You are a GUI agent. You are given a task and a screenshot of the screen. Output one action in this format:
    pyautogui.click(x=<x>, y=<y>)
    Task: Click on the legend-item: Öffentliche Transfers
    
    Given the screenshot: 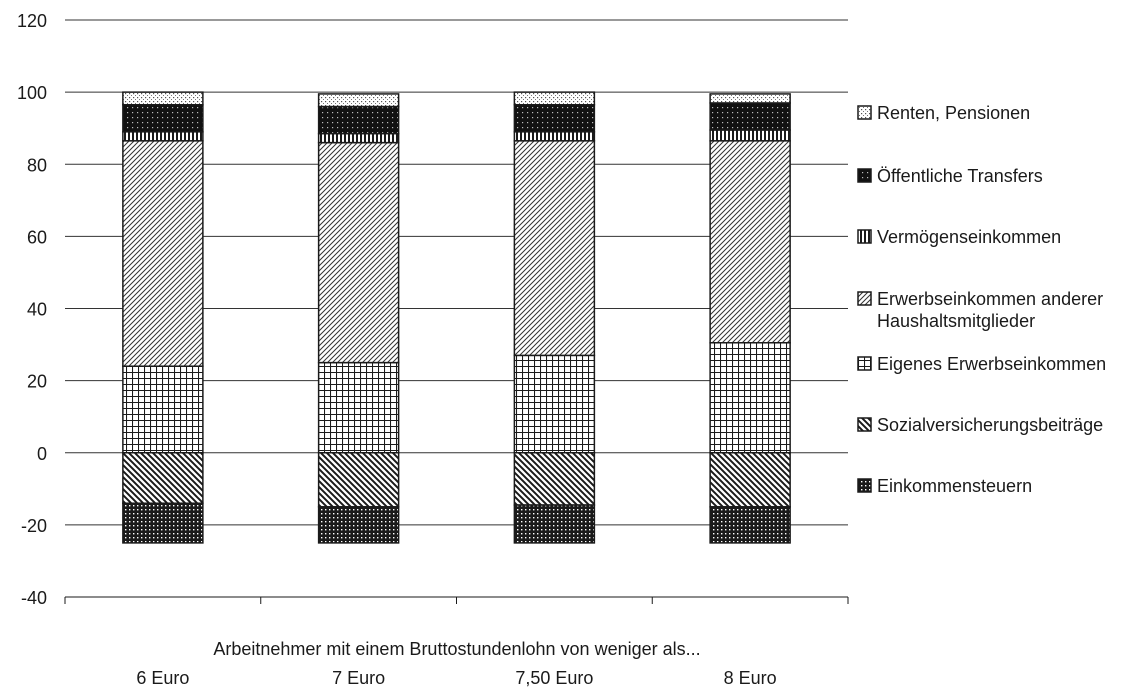 What is the action you would take?
    pyautogui.click(x=950, y=176)
    